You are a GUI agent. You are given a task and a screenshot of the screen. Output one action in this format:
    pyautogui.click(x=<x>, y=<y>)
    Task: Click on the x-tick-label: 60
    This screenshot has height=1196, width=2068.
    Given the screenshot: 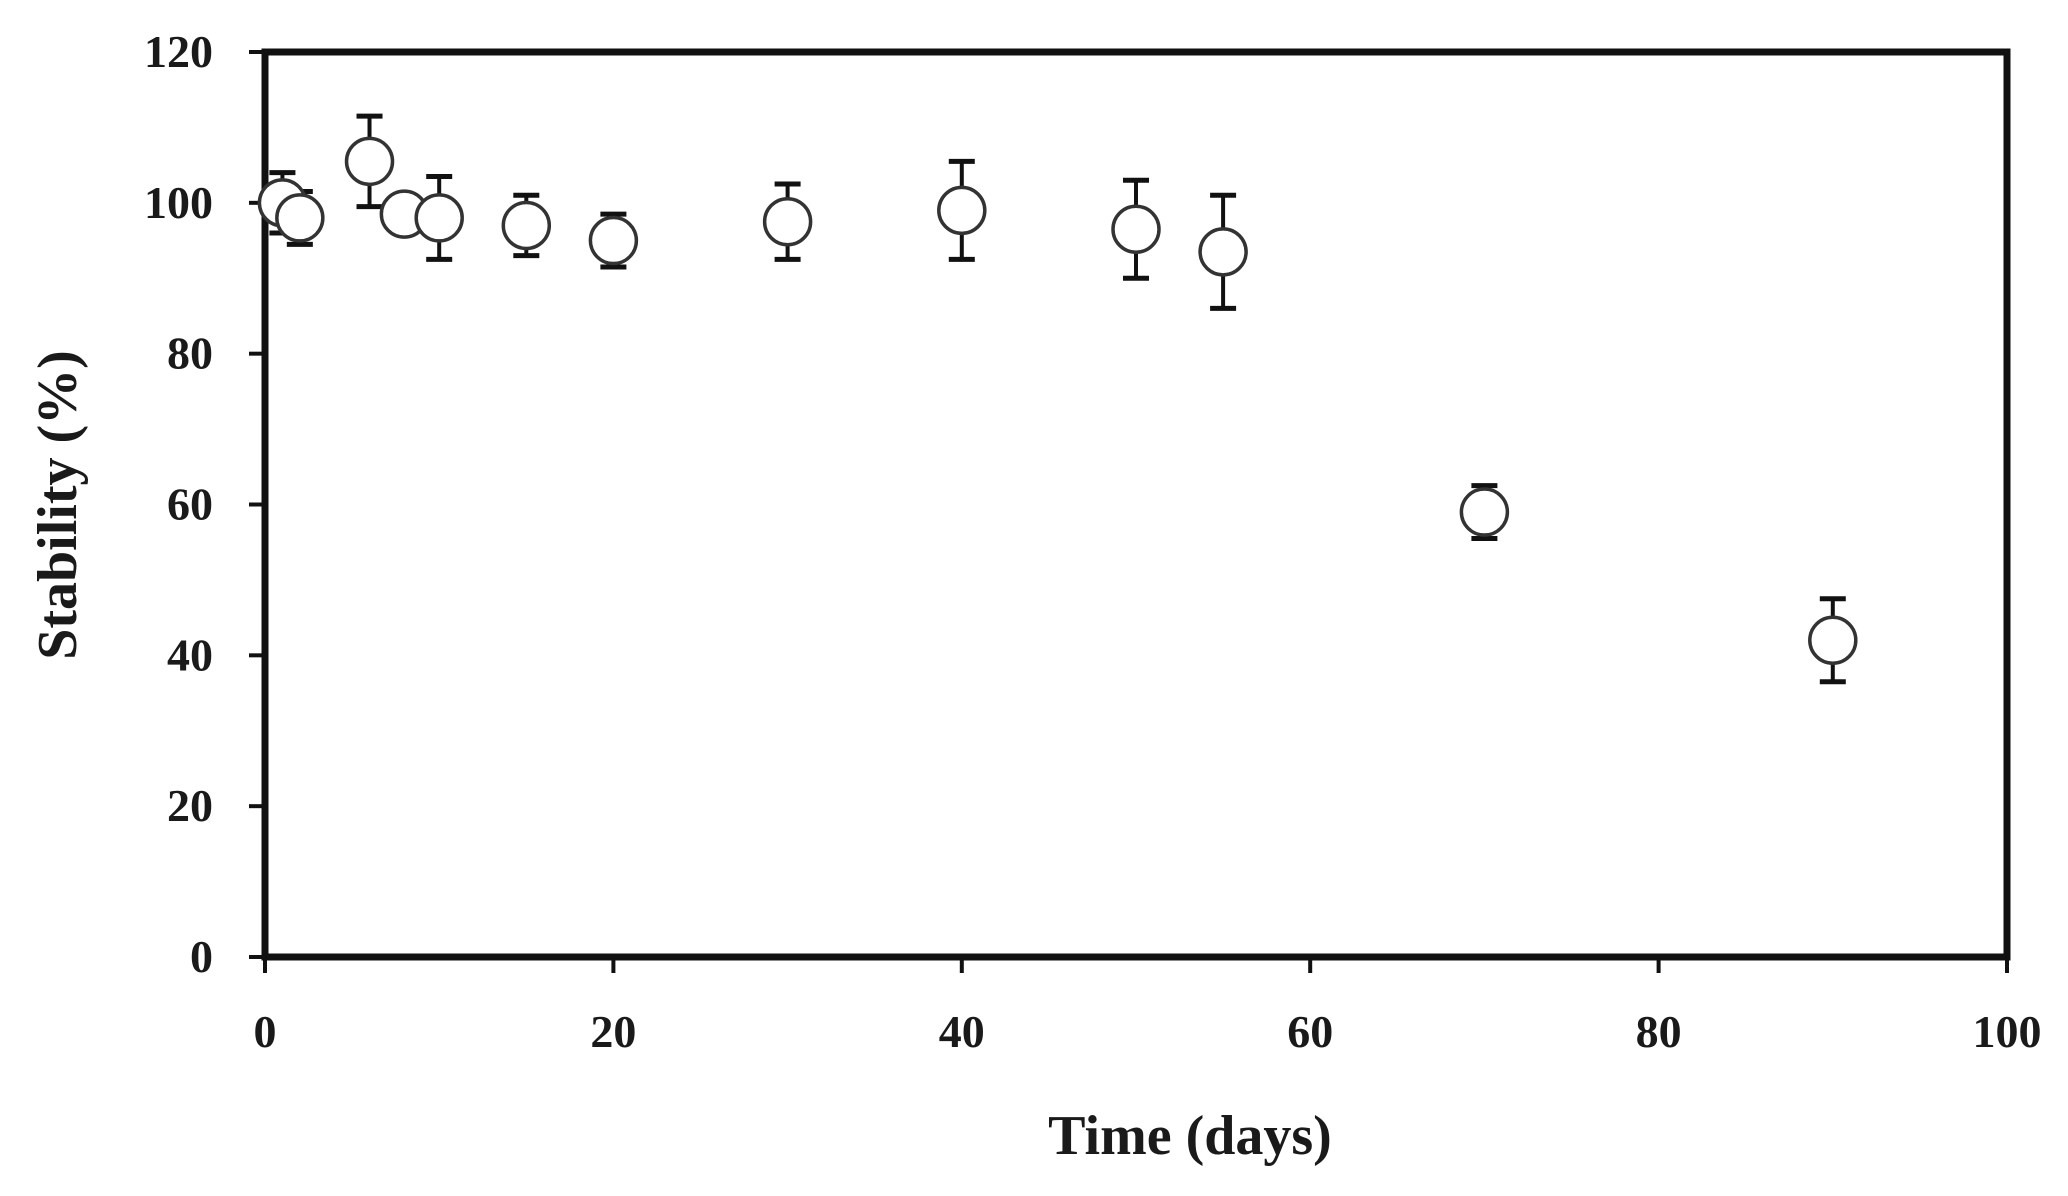 What is the action you would take?
    pyautogui.click(x=1310, y=1031)
    